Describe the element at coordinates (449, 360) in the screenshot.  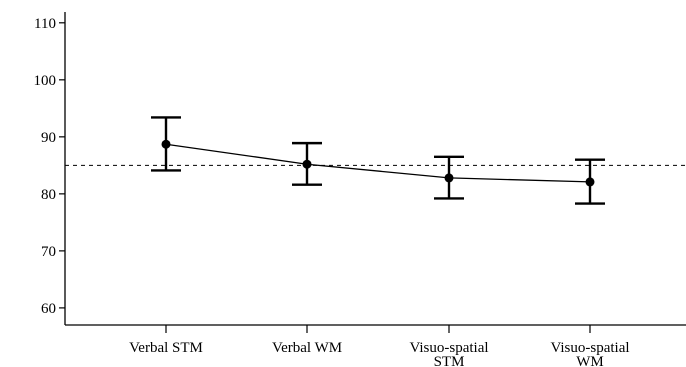
I see `x-tick-label-line: STM` at that location.